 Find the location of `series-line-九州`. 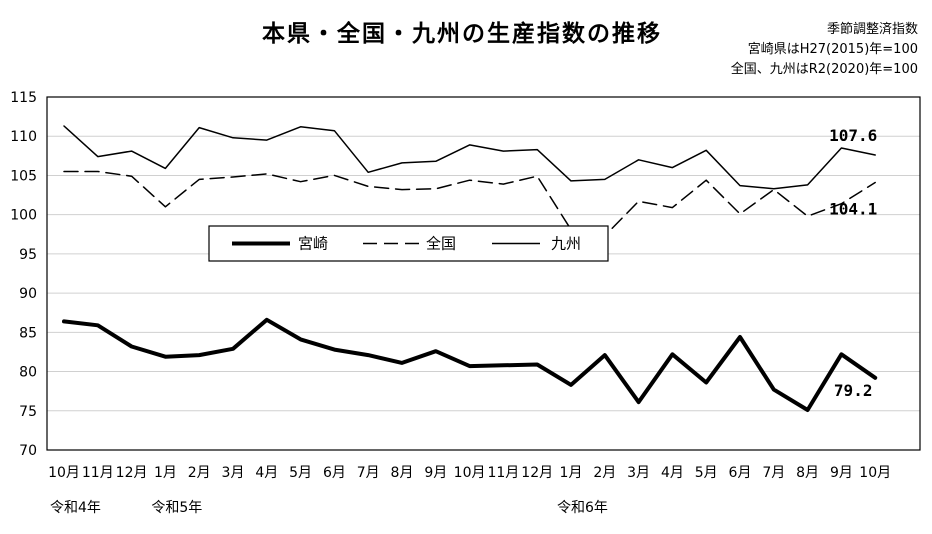

series-line-九州 is located at coordinates (469, 157).